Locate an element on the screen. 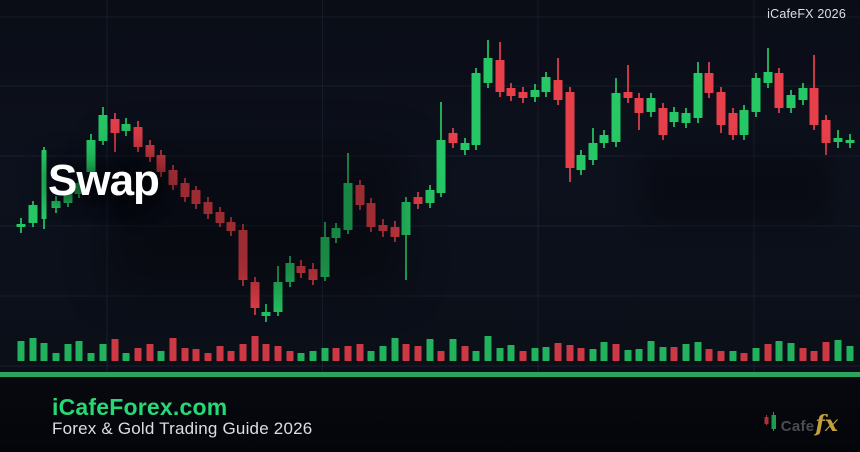 This screenshot has height=452, width=860. tagline: Forex & Gold Trading Guide 2026 is located at coordinates (182, 428).